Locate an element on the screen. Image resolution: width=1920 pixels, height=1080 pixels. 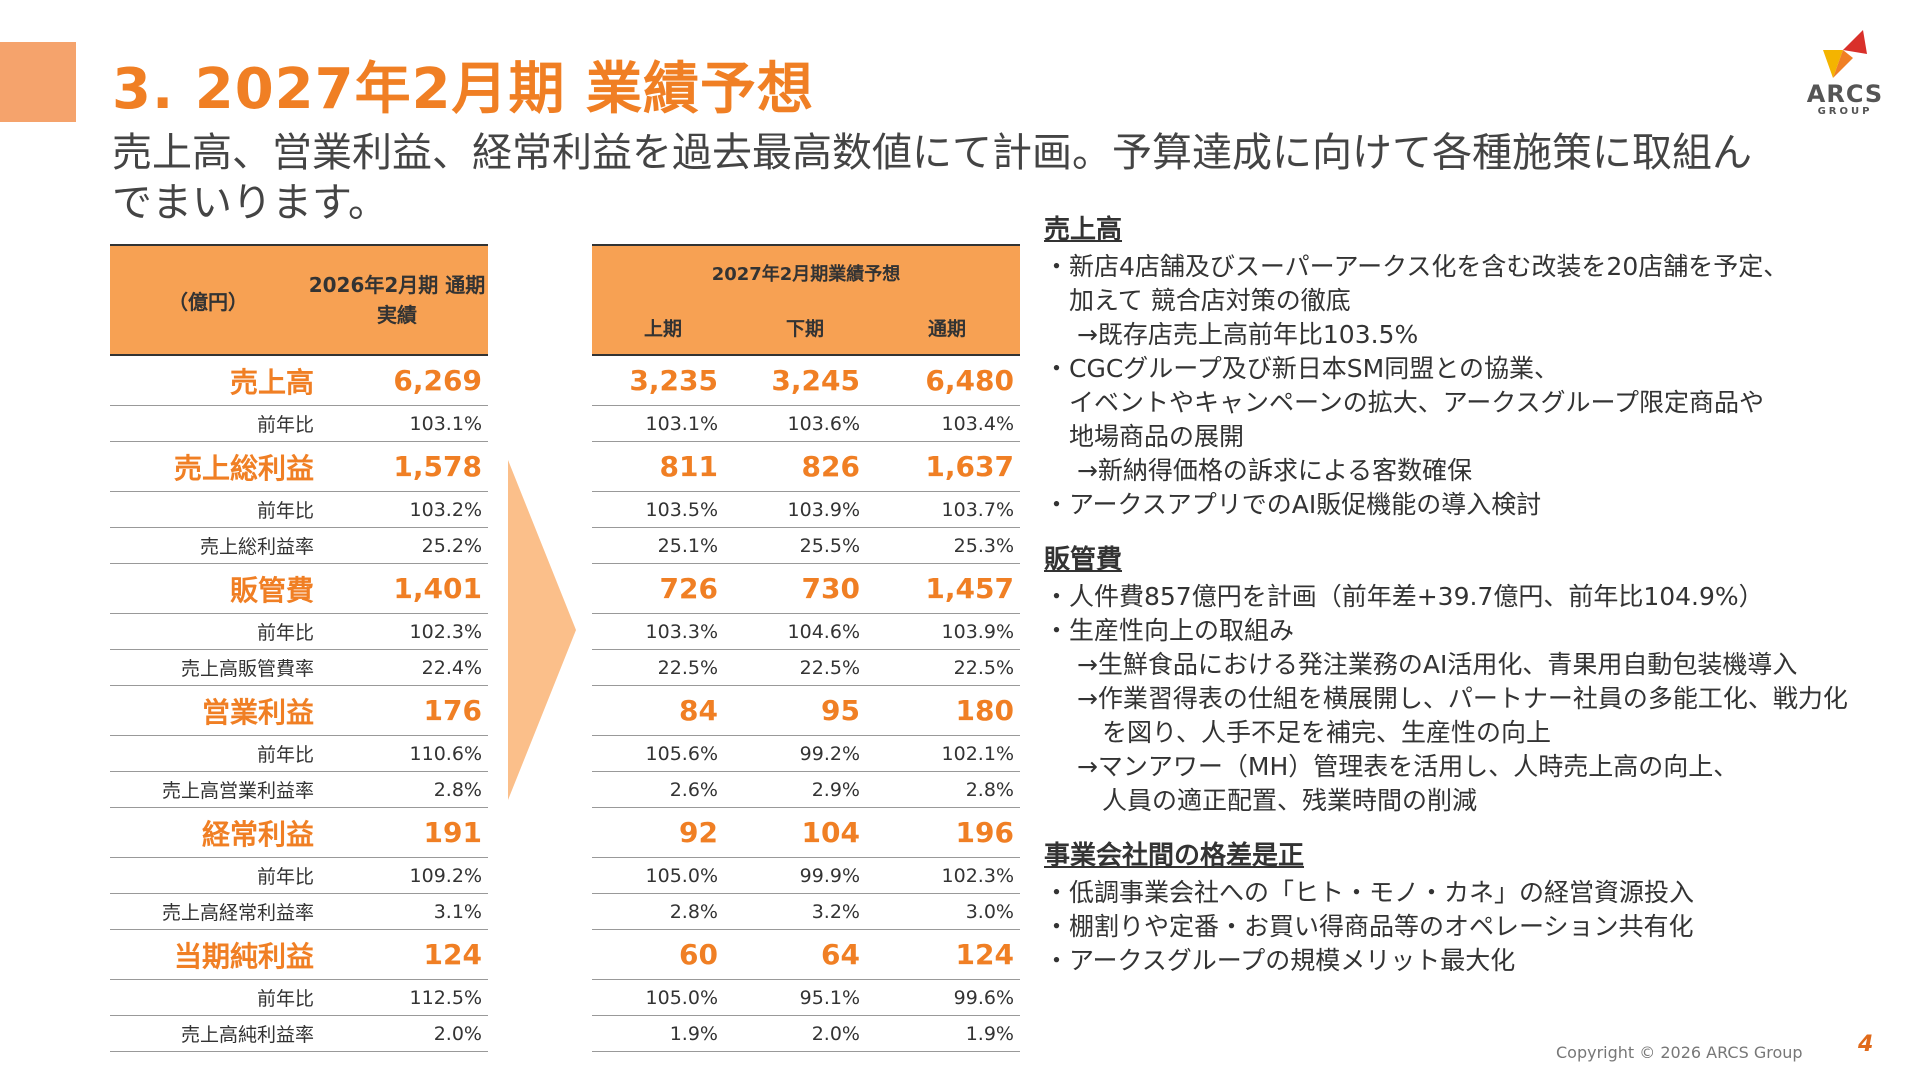
table-row: 前年比 102.3% is located at coordinates (299, 632).